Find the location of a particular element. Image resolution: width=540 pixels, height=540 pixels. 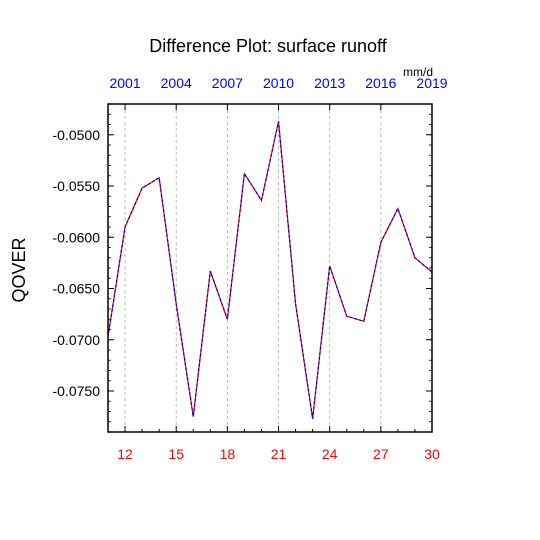

y-tick-label: -0.0550 is located at coordinates (77, 186).